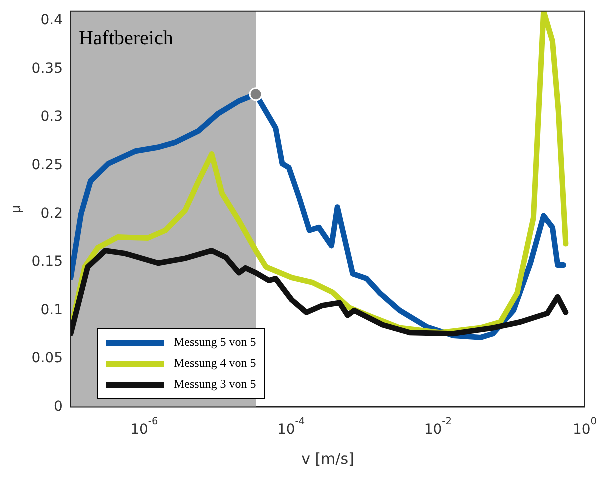 The height and width of the screenshot is (477, 601). I want to click on y-axis-title: μ, so click(15, 209).